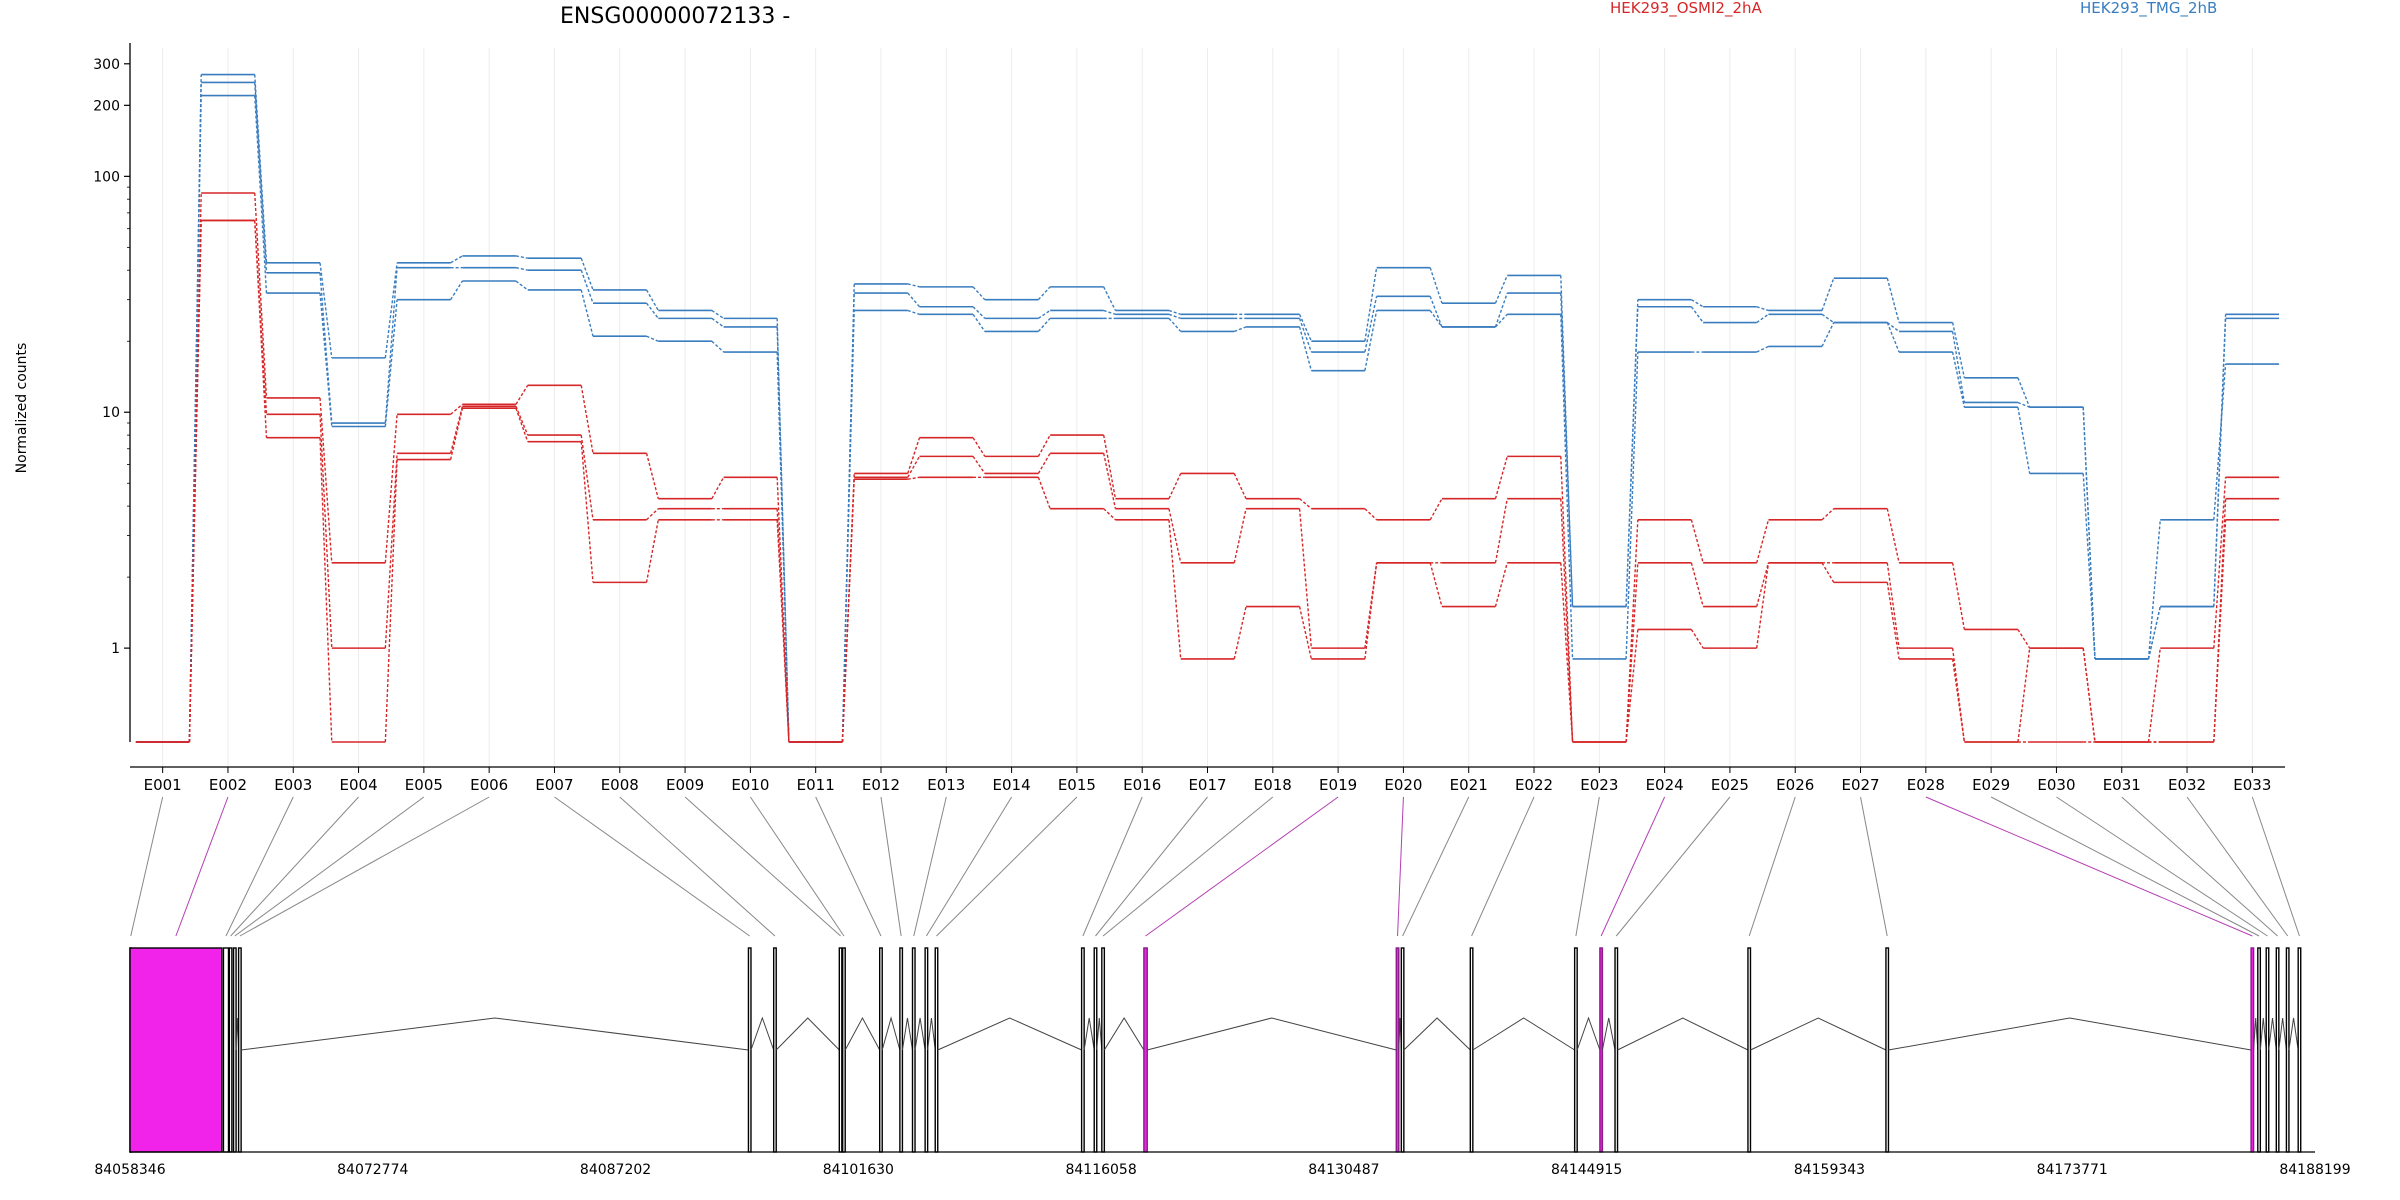 The width and height of the screenshot is (2400, 1200). What do you see at coordinates (1142, 785) in the screenshot?
I see `x-tick-label-E016: E016` at bounding box center [1142, 785].